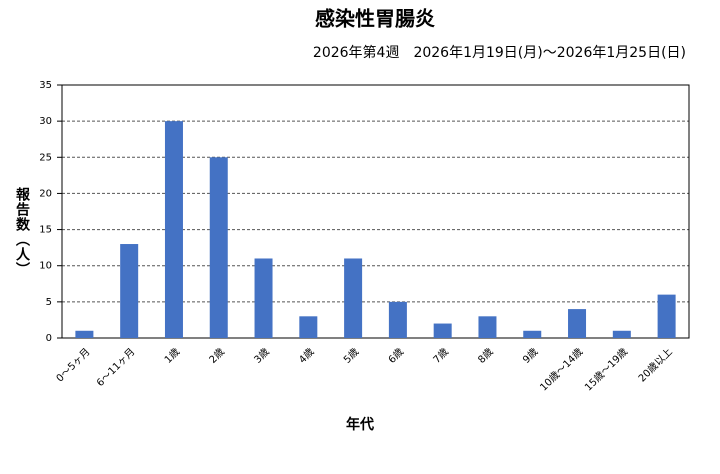 Image resolution: width=720 pixels, height=474 pixels. Describe the element at coordinates (115, 367) in the screenshot. I see `x-tick-label: 6～11ヶ月` at that location.